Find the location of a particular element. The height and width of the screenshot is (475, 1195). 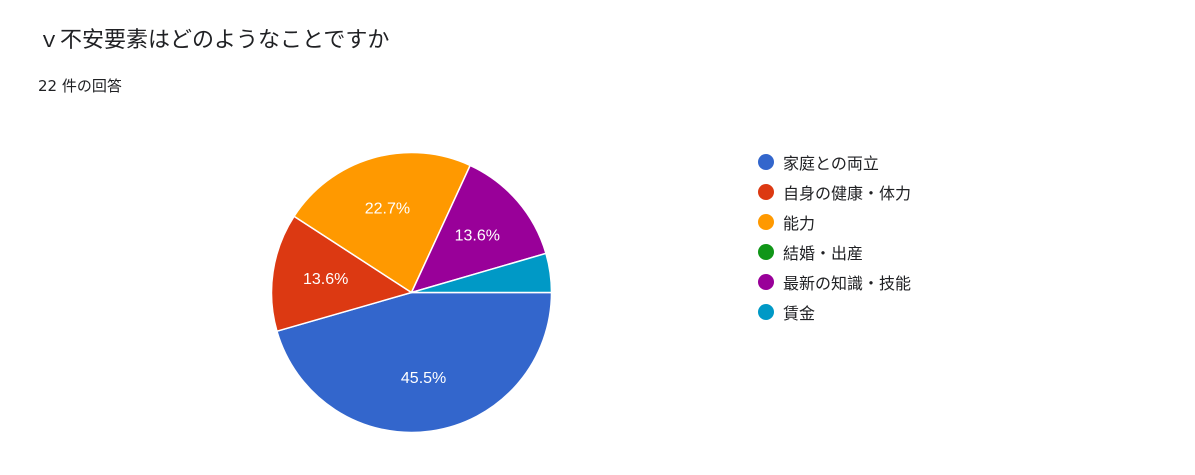

legend-label: 賃金 is located at coordinates (799, 313).